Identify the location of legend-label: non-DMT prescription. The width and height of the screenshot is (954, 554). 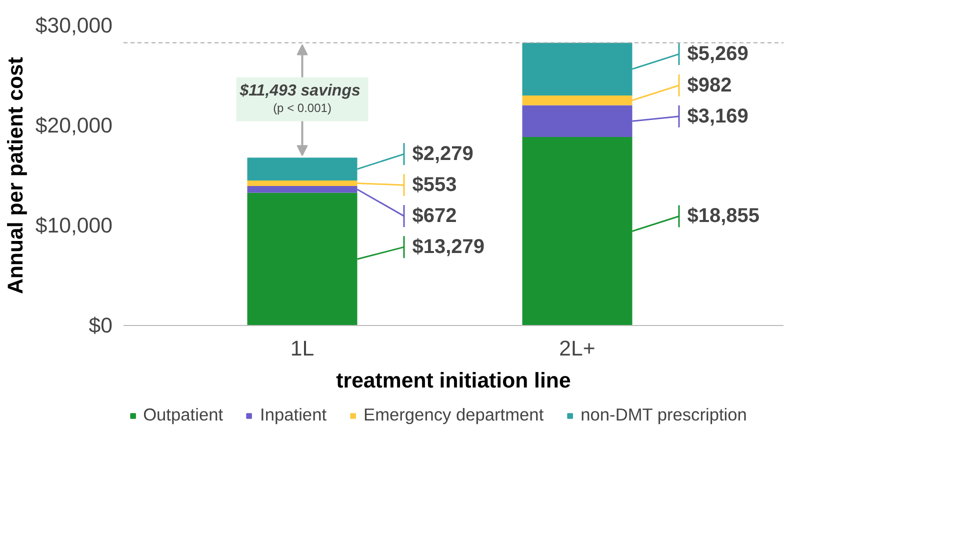
(663, 415).